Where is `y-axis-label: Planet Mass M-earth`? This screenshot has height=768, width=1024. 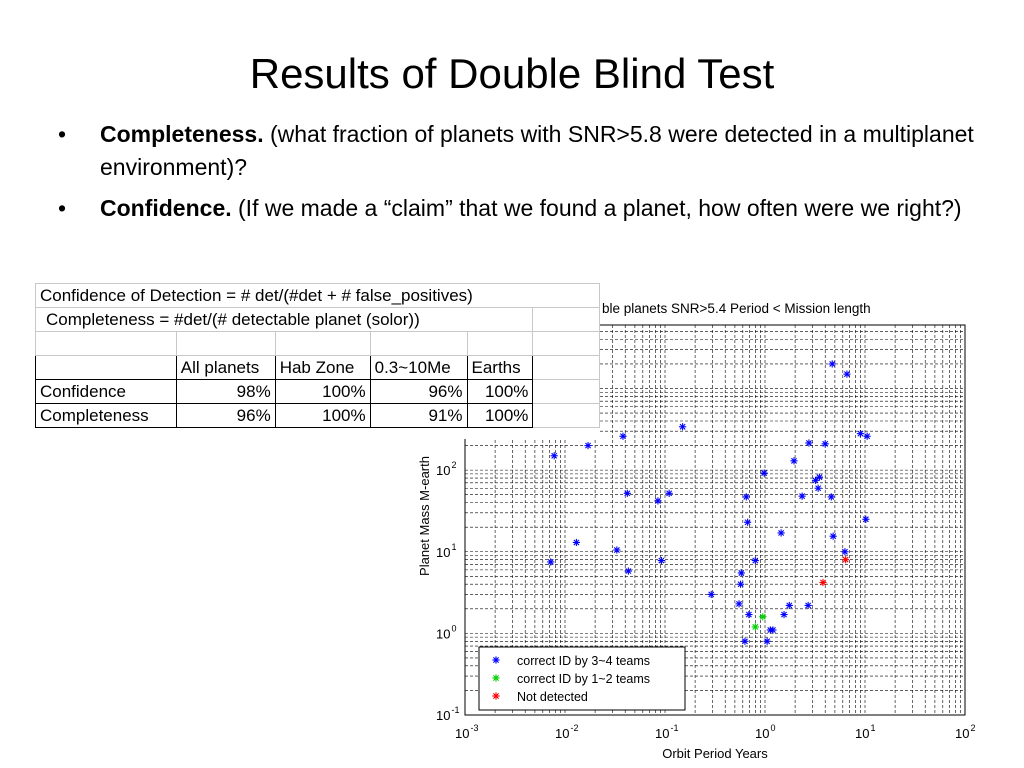 y-axis-label: Planet Mass M-earth is located at coordinates (424, 516).